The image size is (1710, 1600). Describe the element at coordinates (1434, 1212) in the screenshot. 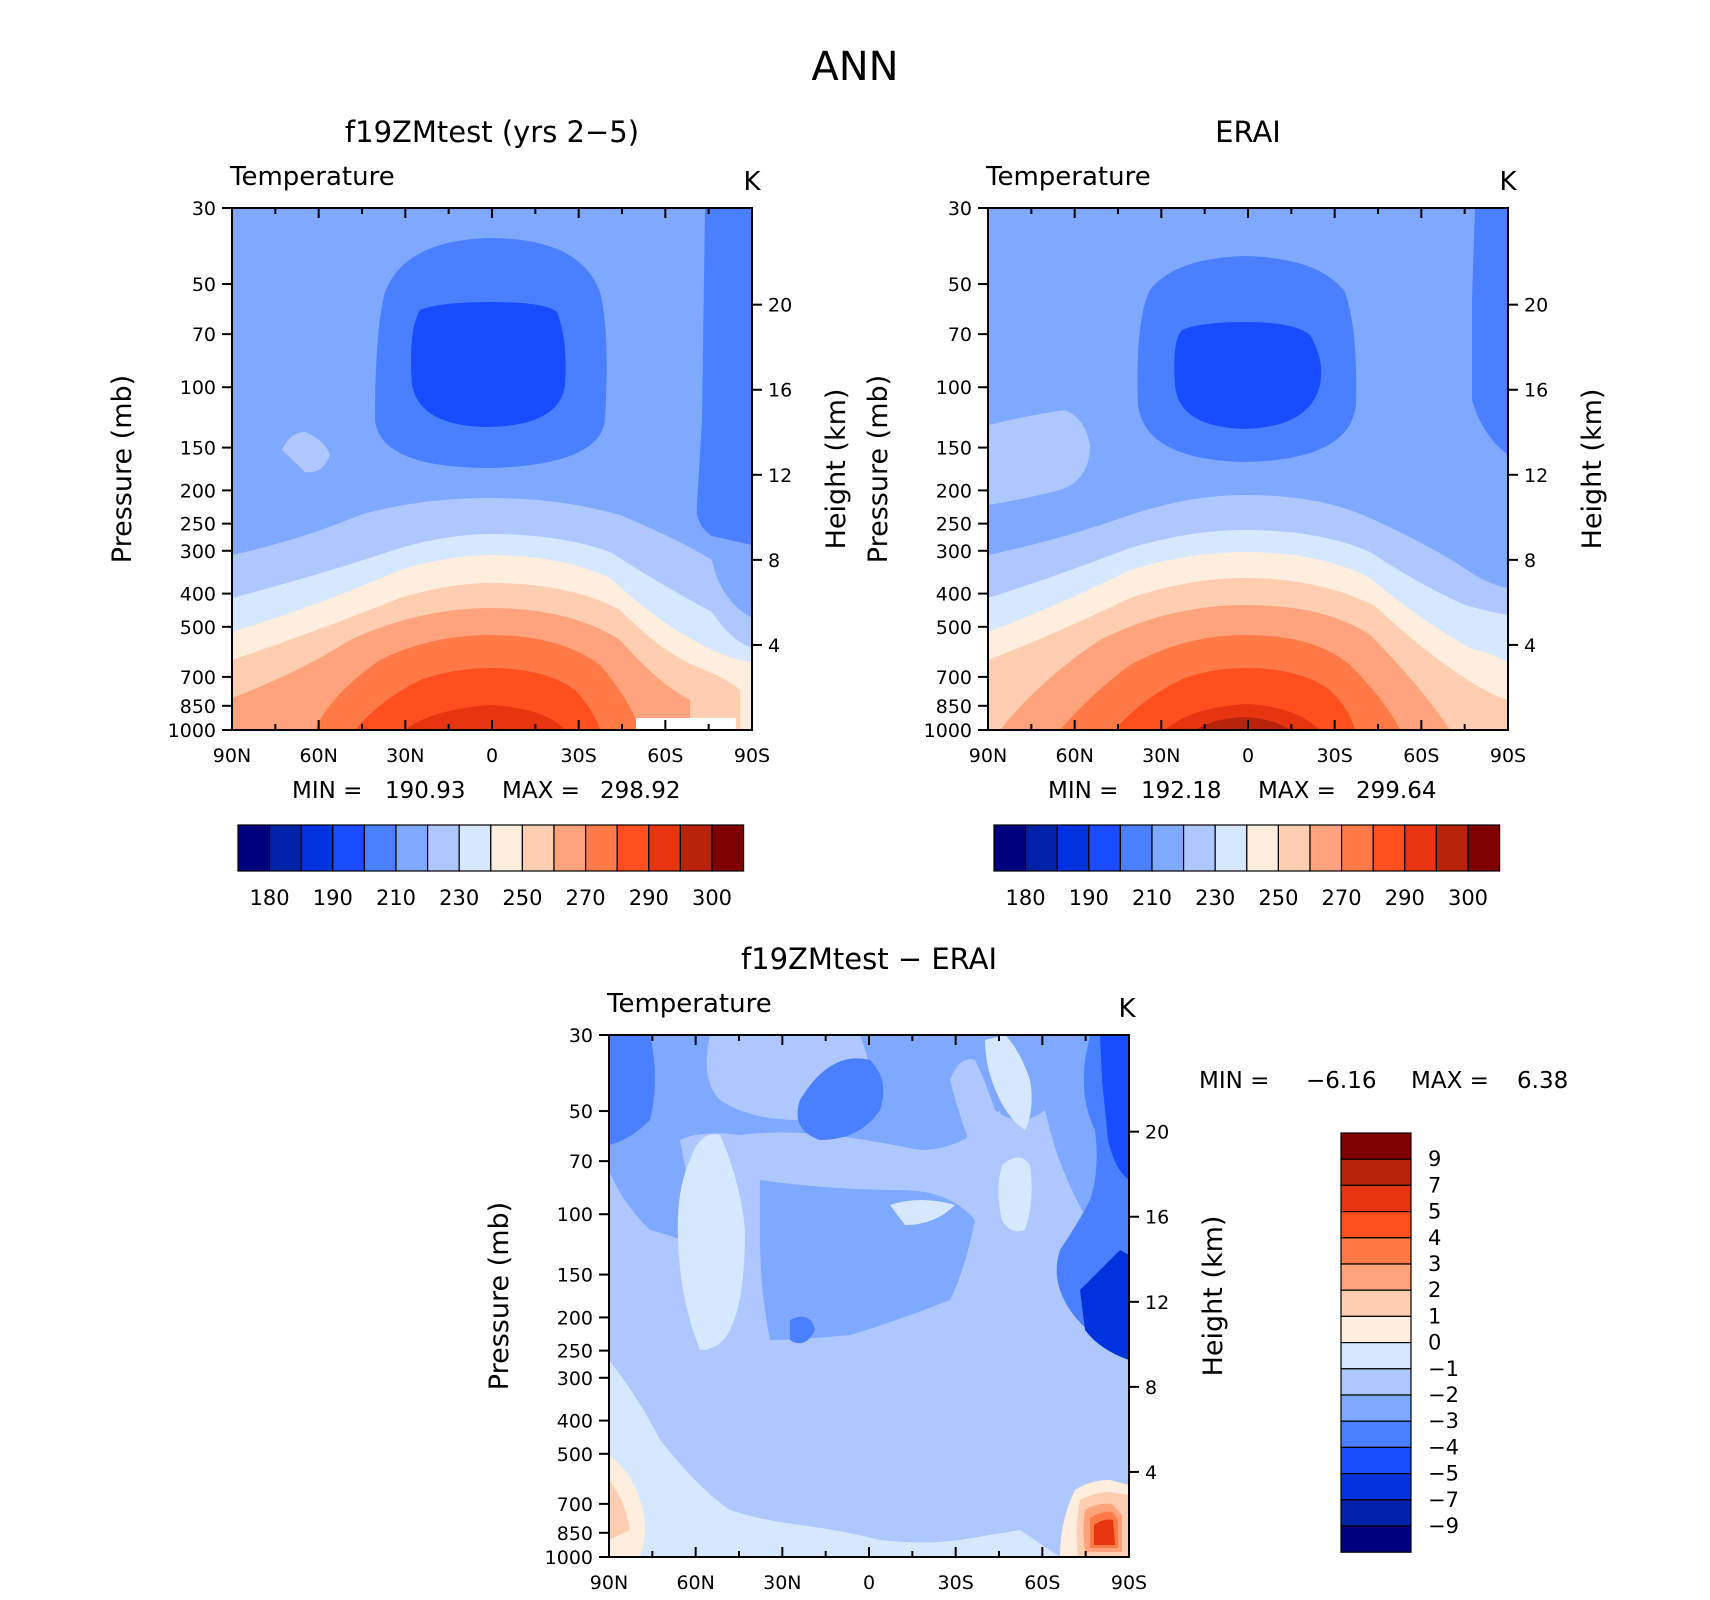

I see `colorbar-label: 5` at that location.